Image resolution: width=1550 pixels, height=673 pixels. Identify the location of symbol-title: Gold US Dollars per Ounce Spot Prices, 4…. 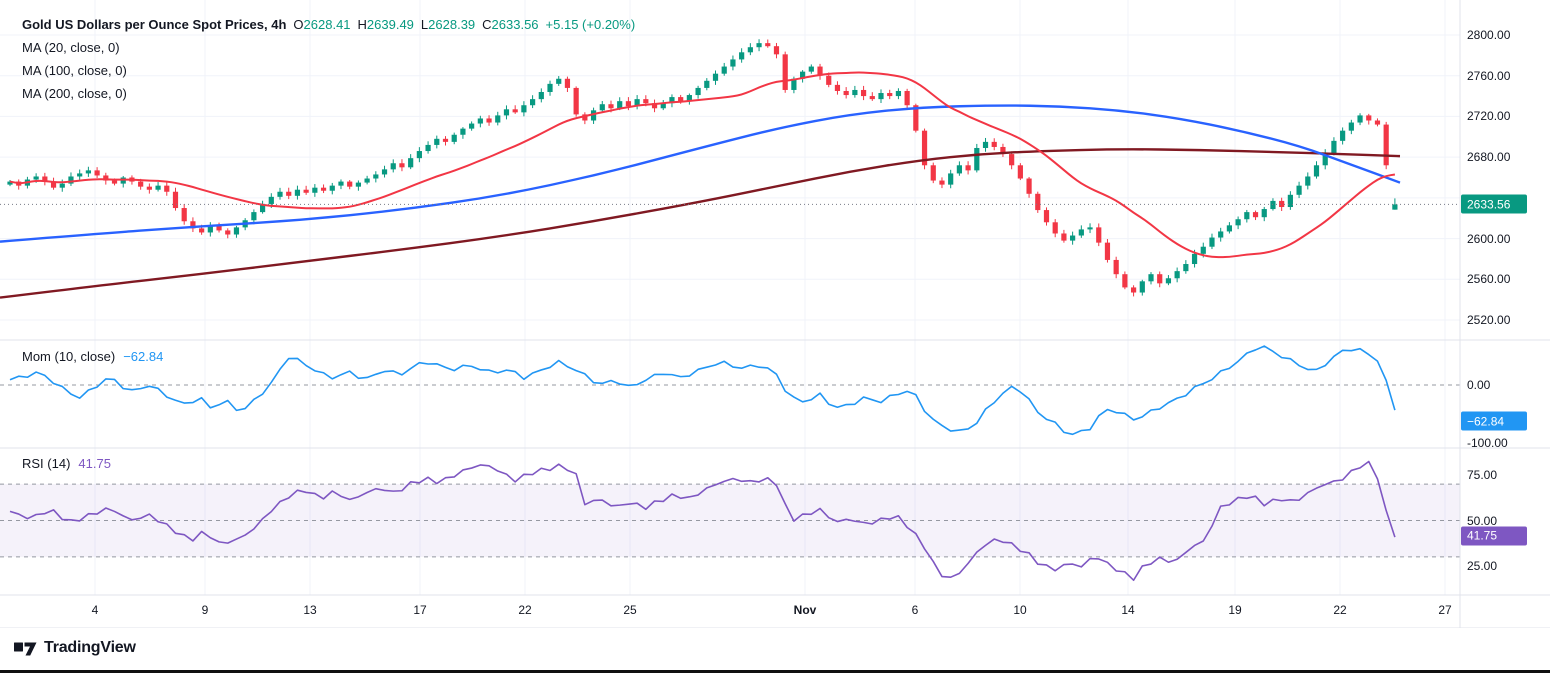
(154, 24).